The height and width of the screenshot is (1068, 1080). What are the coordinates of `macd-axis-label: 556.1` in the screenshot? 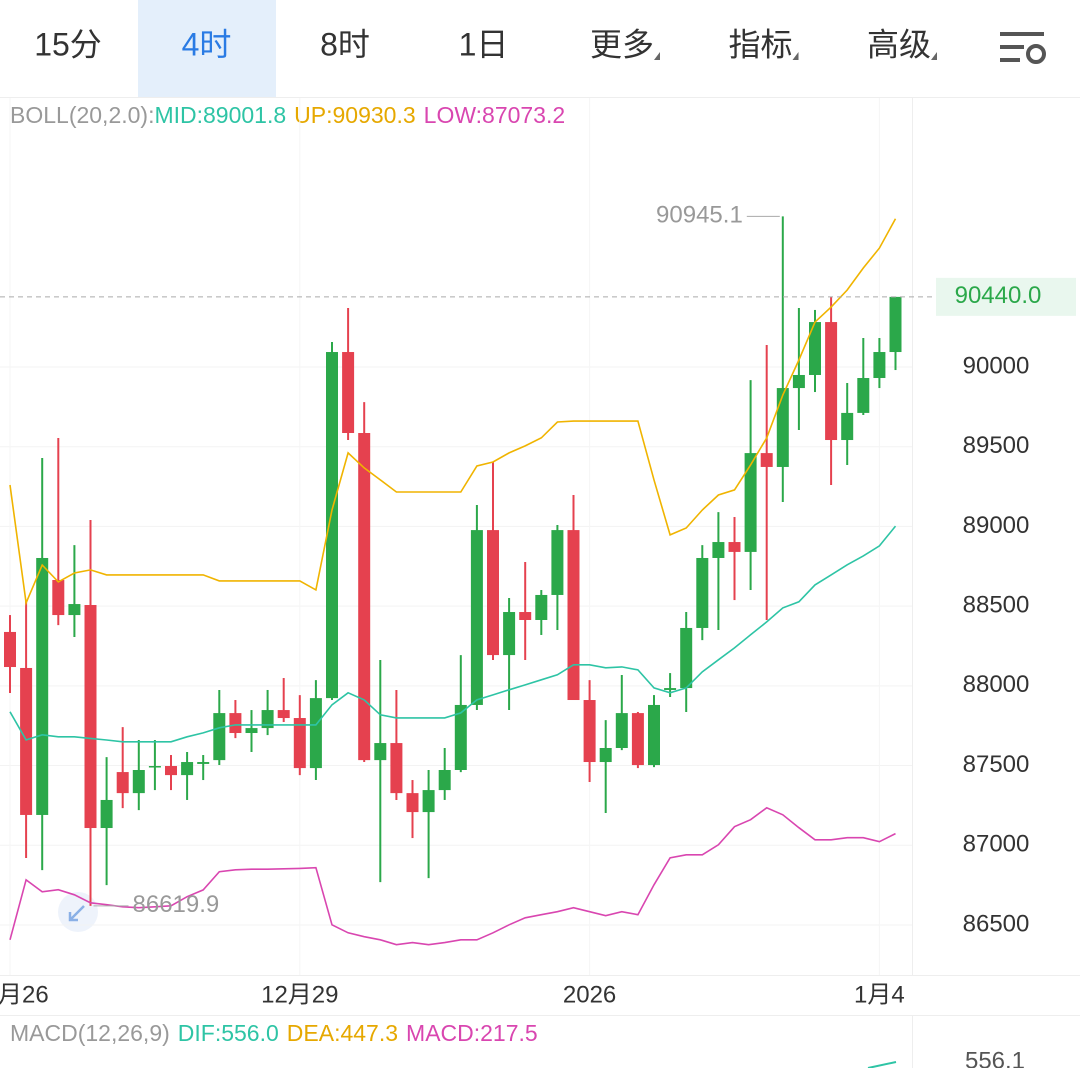 It's located at (995, 1057).